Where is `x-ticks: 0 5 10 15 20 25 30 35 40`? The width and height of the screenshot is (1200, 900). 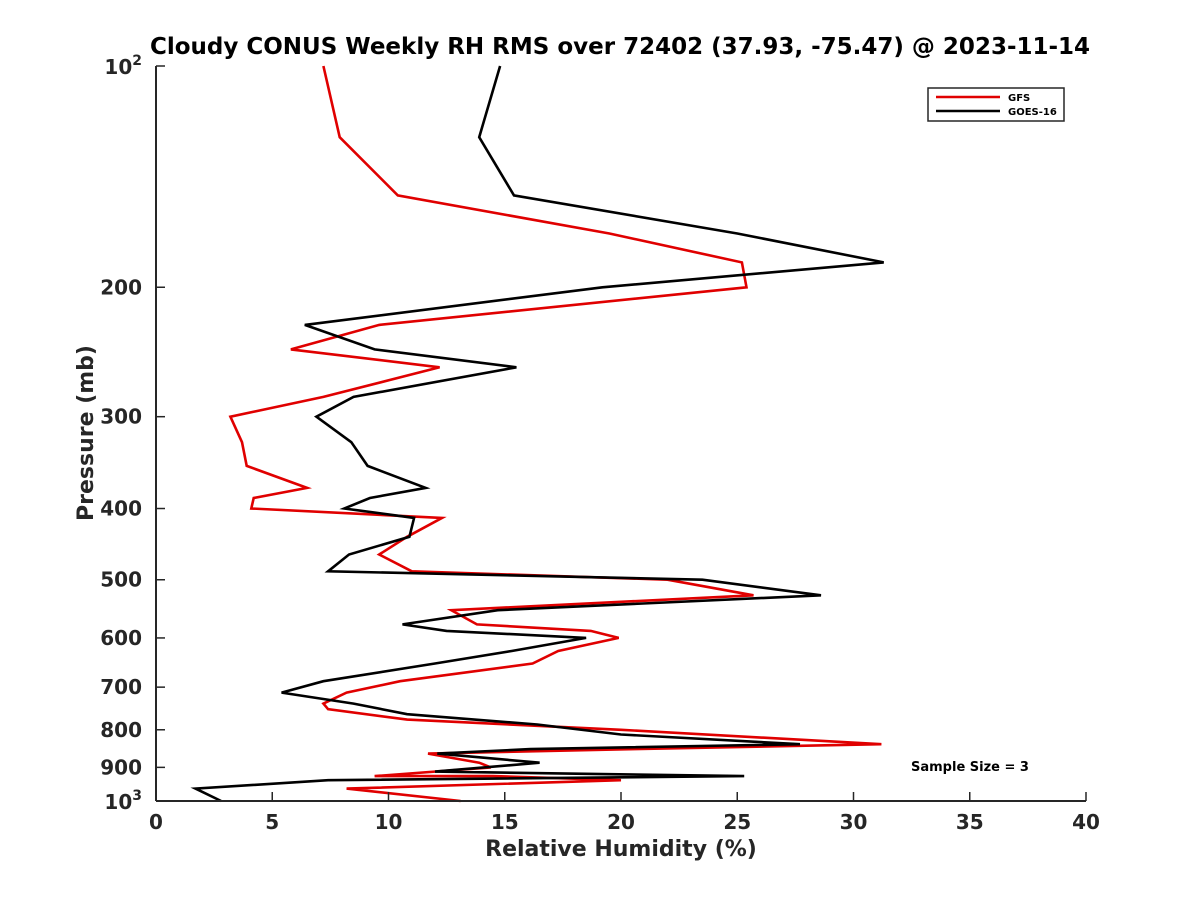 x-ticks: 0 5 10 15 20 25 30 35 40 is located at coordinates (624, 813).